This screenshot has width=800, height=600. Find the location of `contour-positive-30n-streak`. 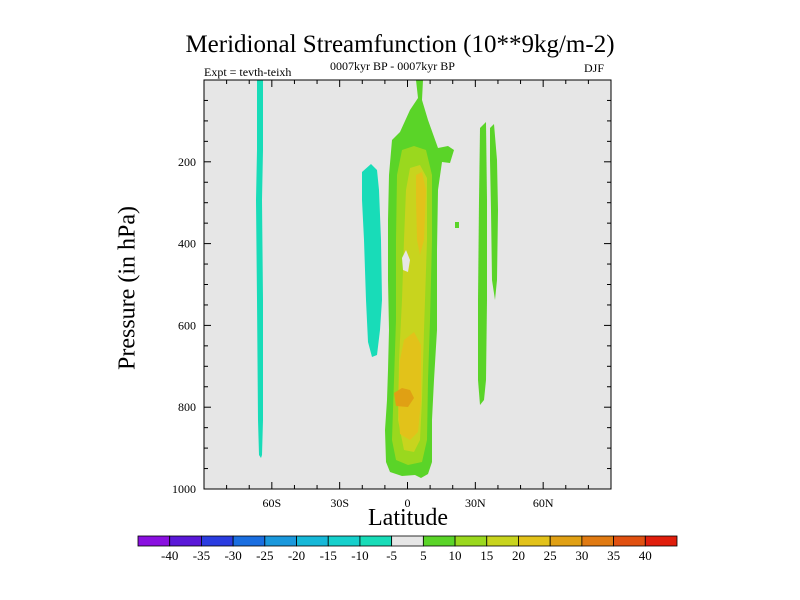

contour-positive-30n-streak is located at coordinates (482, 263).